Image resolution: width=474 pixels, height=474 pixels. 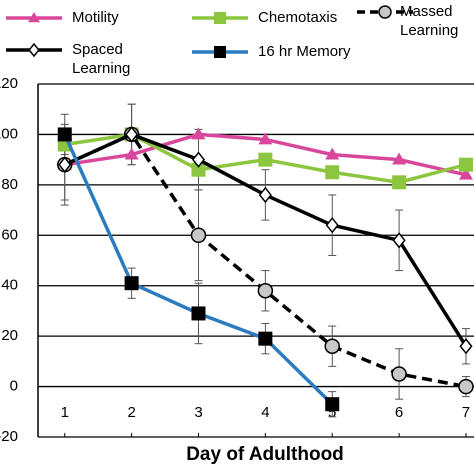 I want to click on legend-label: Spaced Learning, so click(x=101, y=59).